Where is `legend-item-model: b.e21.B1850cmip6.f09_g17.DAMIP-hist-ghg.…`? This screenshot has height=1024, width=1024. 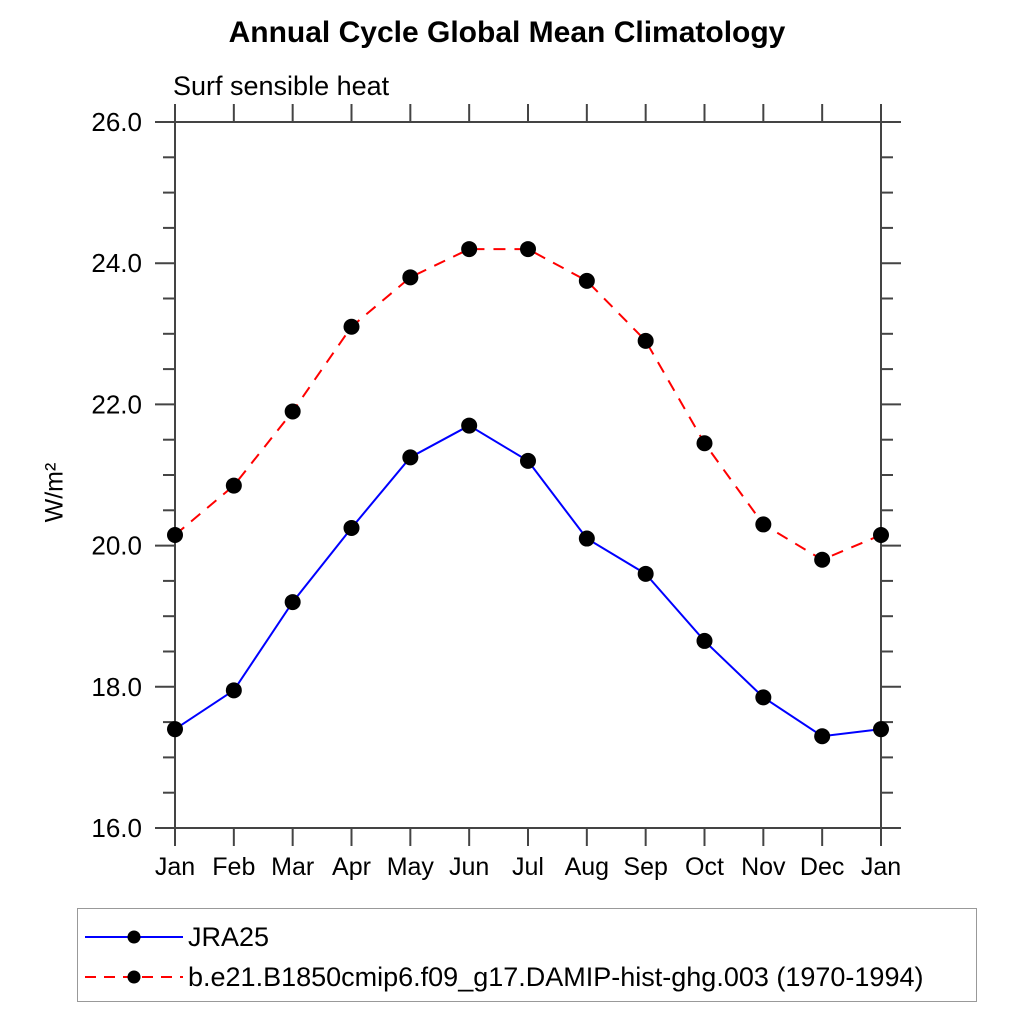
legend-item-model: b.e21.B1850cmip6.f09_g17.DAMIP-hist-ghg.… is located at coordinates (527, 977).